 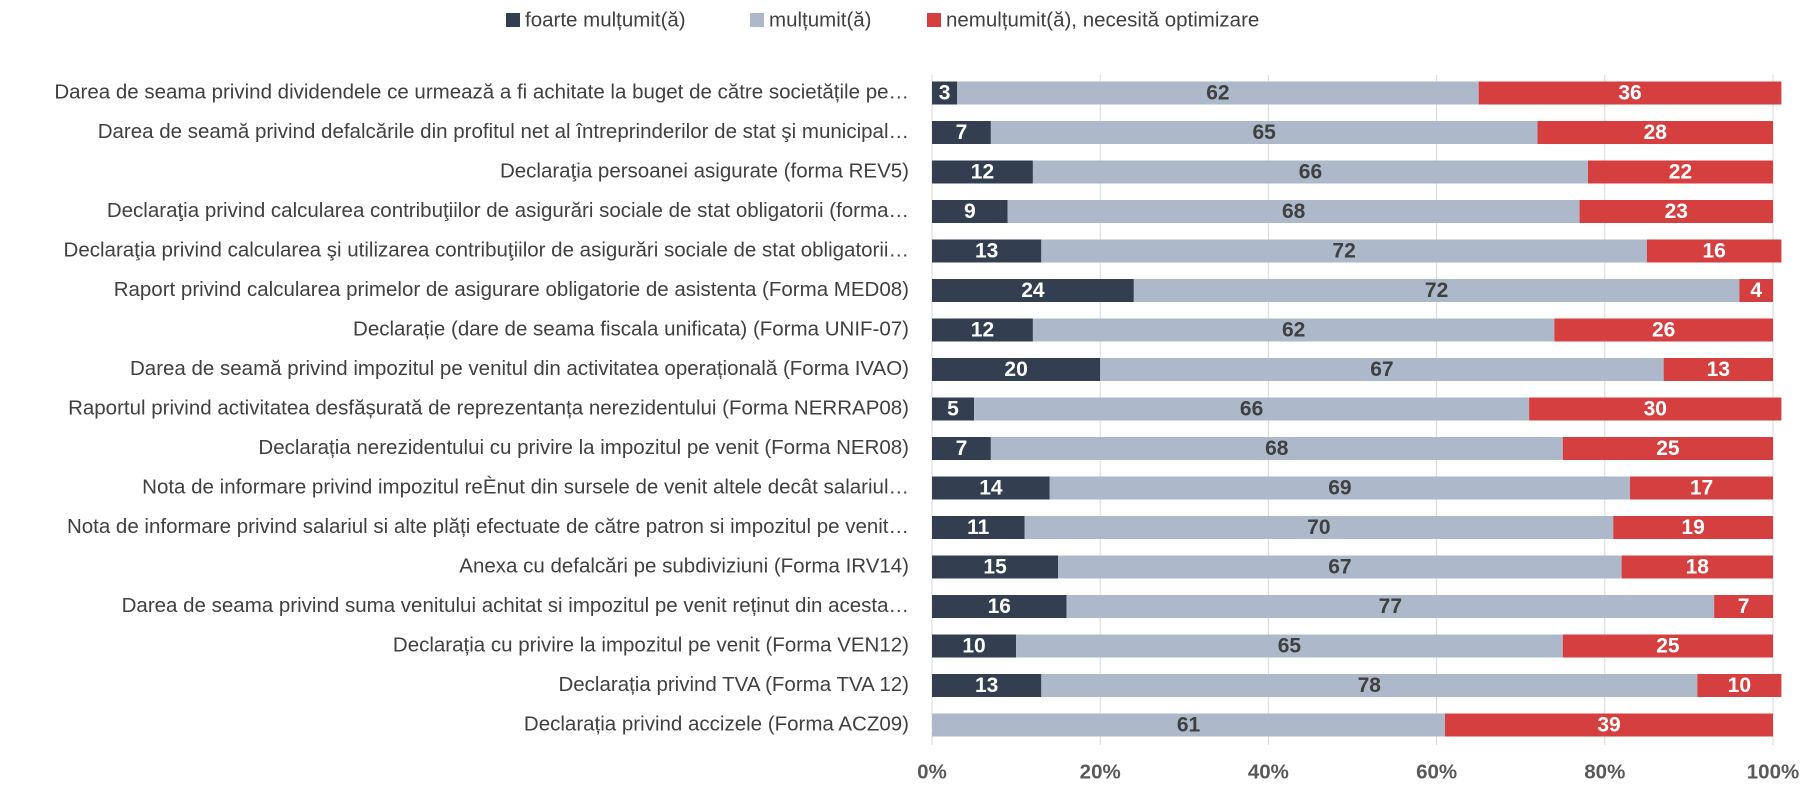 What do you see at coordinates (1604, 771) in the screenshot?
I see `x-tick-label: 80%` at bounding box center [1604, 771].